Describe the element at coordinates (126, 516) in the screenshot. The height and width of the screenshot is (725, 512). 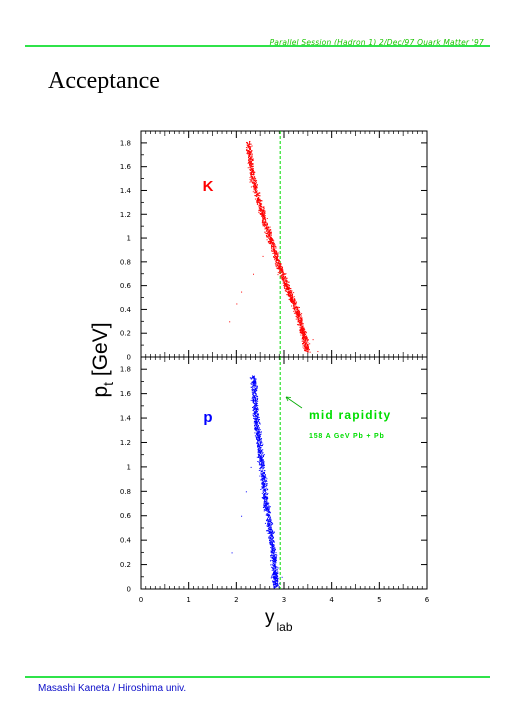
I see `y-tick-label: 0.6` at that location.